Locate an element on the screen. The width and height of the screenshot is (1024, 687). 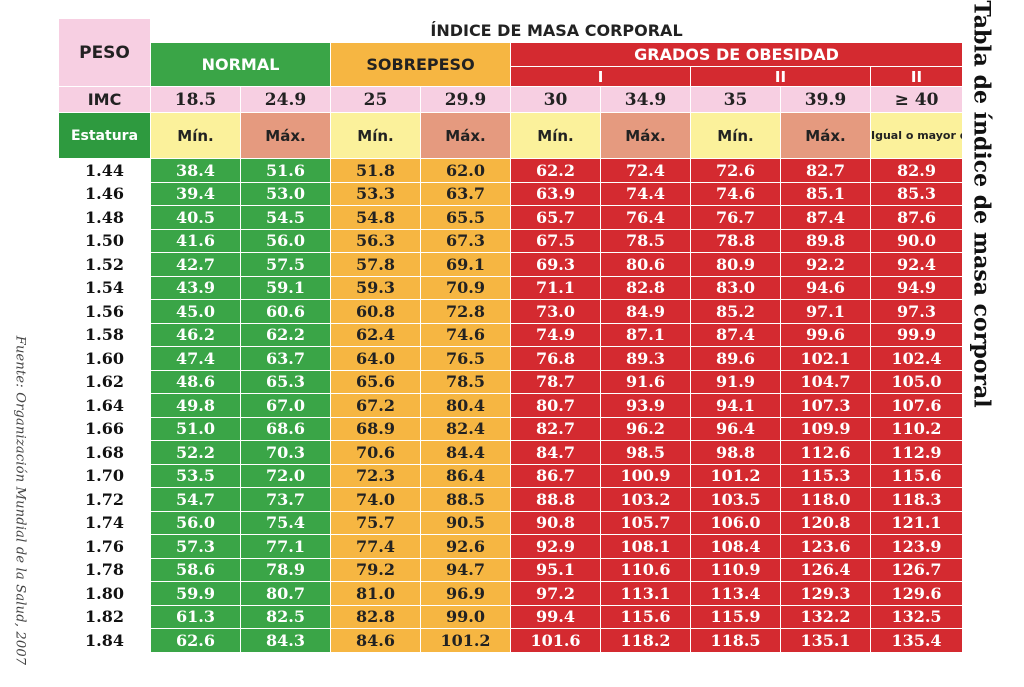
weight-cell: 70.6 is located at coordinates (375, 452).